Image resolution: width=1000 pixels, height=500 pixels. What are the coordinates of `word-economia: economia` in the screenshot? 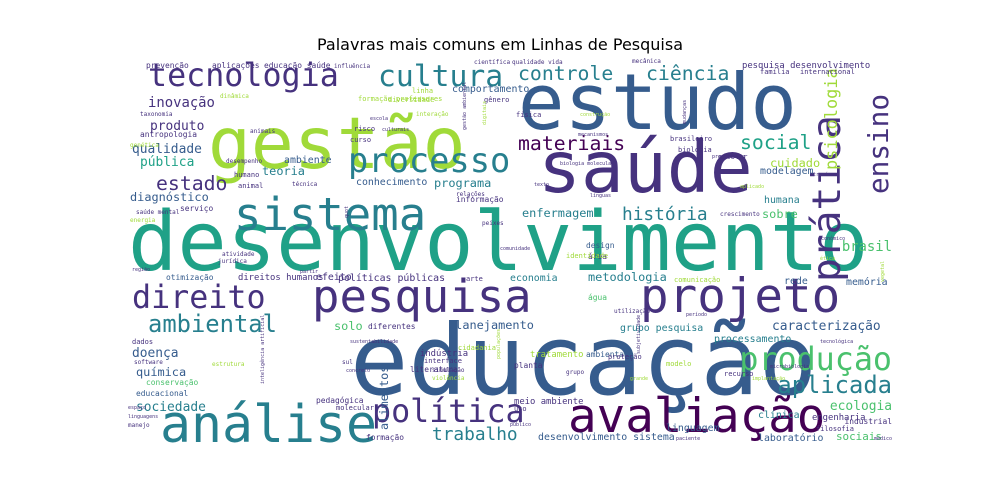 It's located at (534, 278).